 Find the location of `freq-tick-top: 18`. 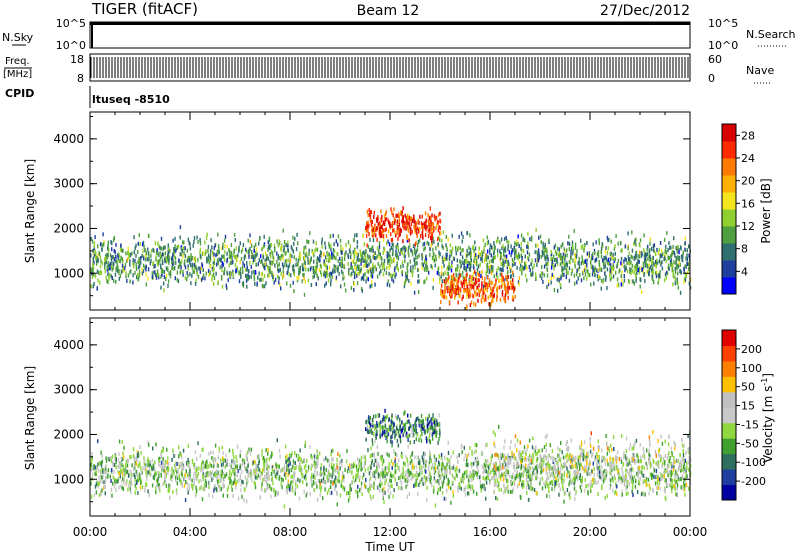

freq-tick-top: 18 is located at coordinates (77, 59).